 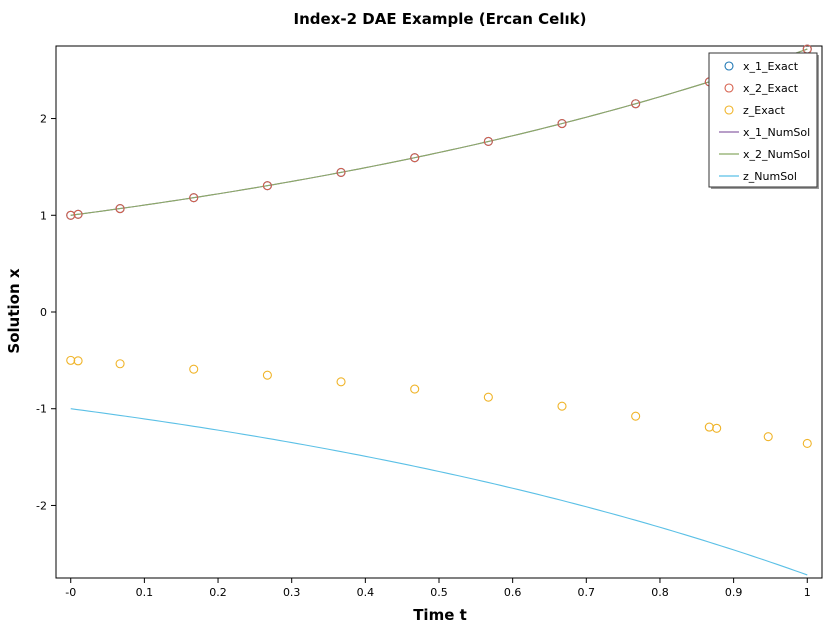 I want to click on legend-label-x-2-exact: x_2_Exact, so click(x=771, y=88).